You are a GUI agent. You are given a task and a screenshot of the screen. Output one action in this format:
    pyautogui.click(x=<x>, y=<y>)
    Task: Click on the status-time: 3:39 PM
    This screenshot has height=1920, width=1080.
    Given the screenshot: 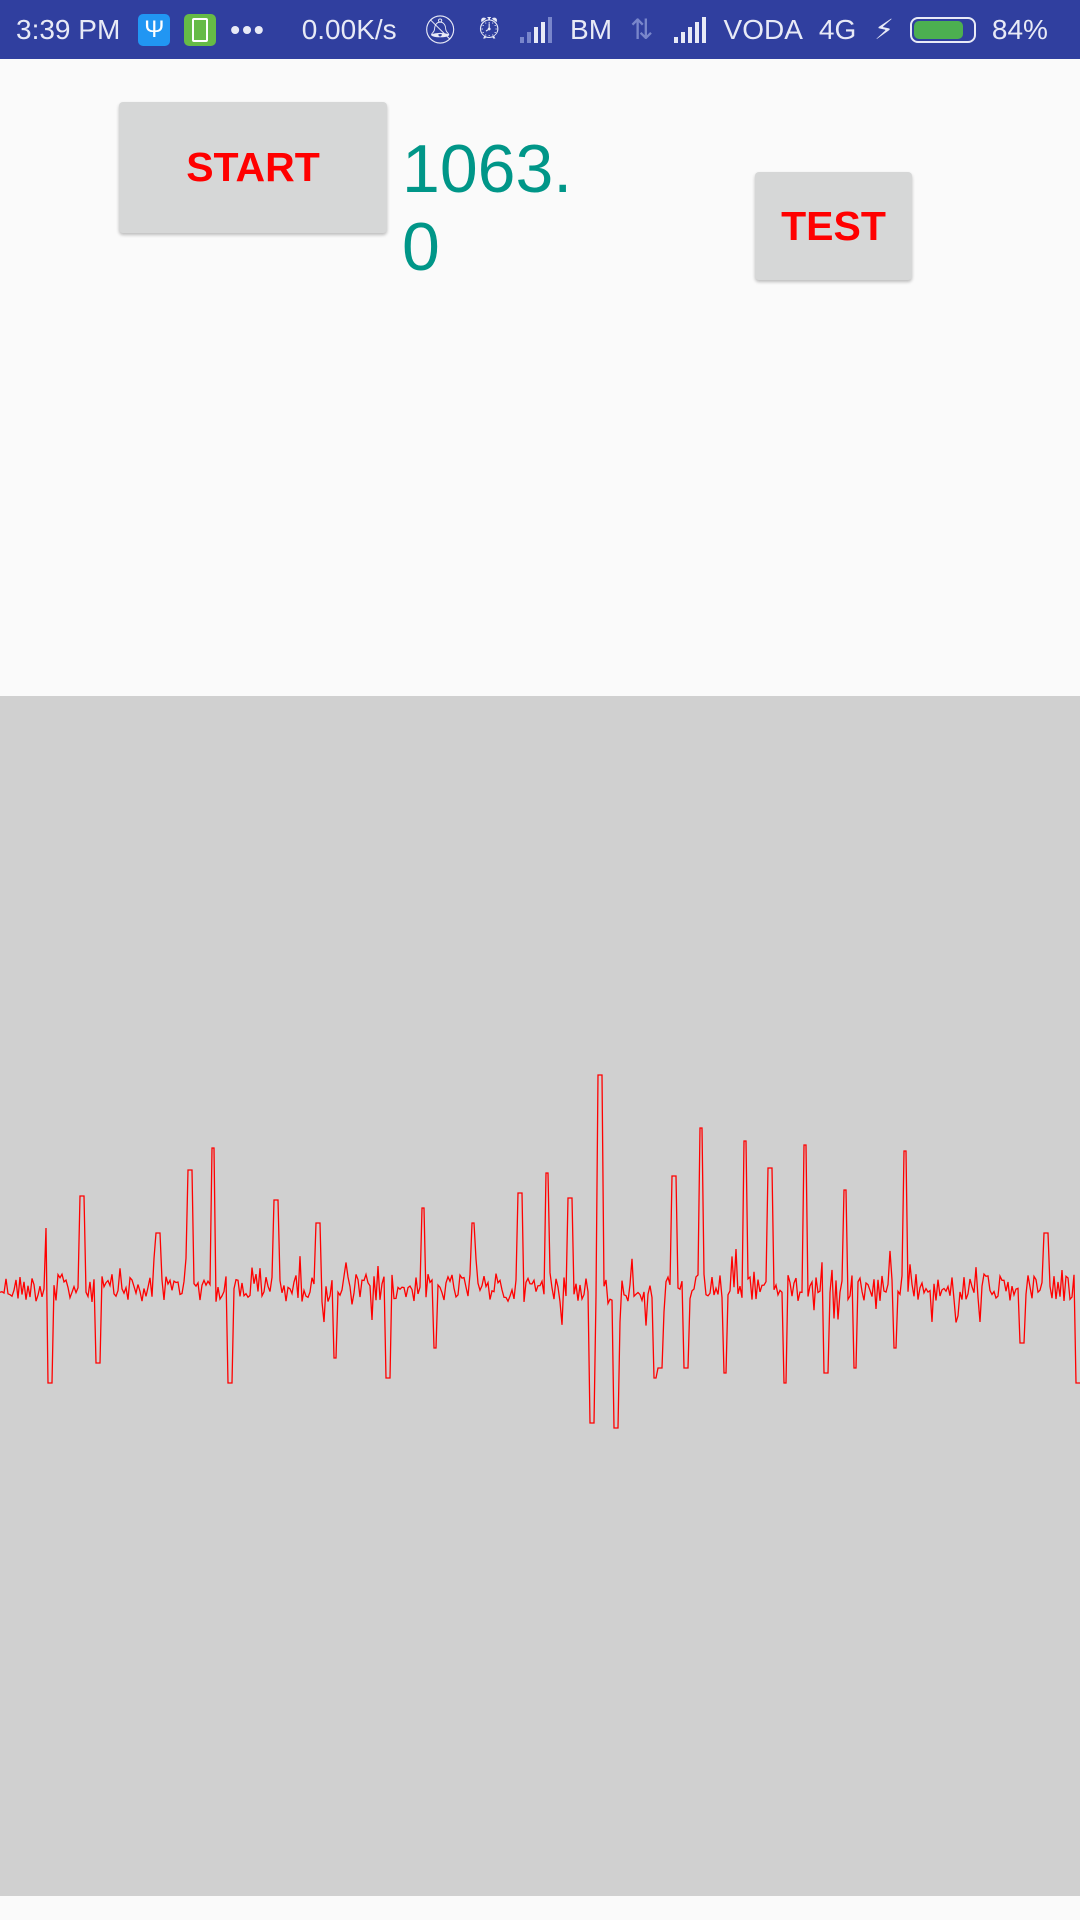 What is the action you would take?
    pyautogui.click(x=68, y=29)
    